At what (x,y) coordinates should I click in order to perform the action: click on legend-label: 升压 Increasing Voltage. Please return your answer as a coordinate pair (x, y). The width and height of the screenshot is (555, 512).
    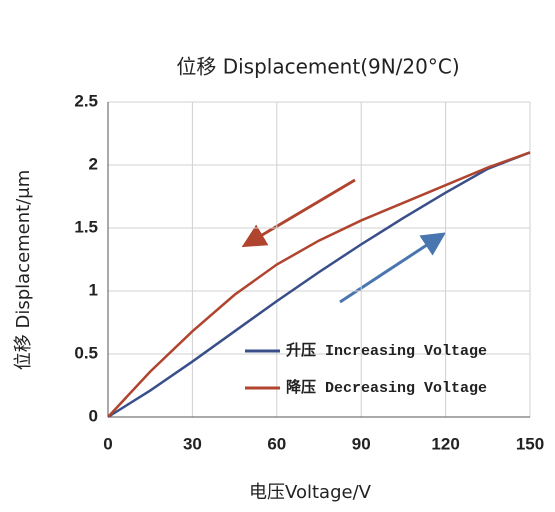
    Looking at the image, I should click on (386, 351).